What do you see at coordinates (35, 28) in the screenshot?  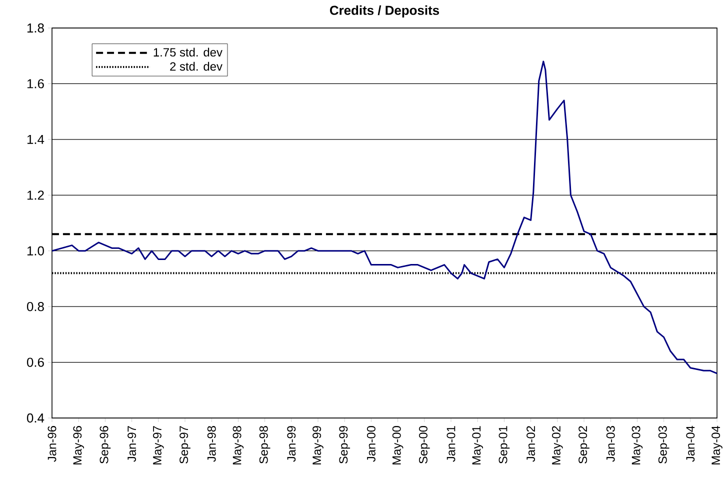 I see `y-tick-label: 1.8` at bounding box center [35, 28].